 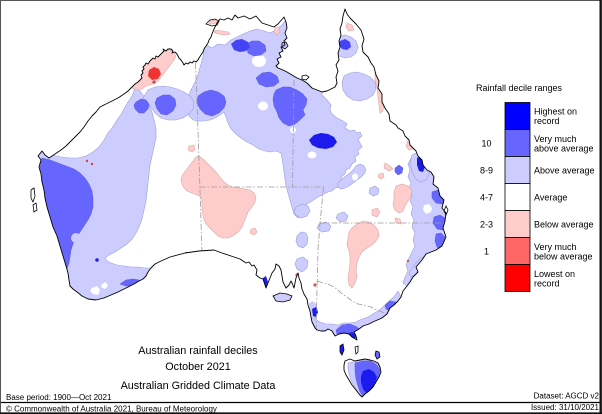 I want to click on svg-text: Average, so click(x=550, y=198).